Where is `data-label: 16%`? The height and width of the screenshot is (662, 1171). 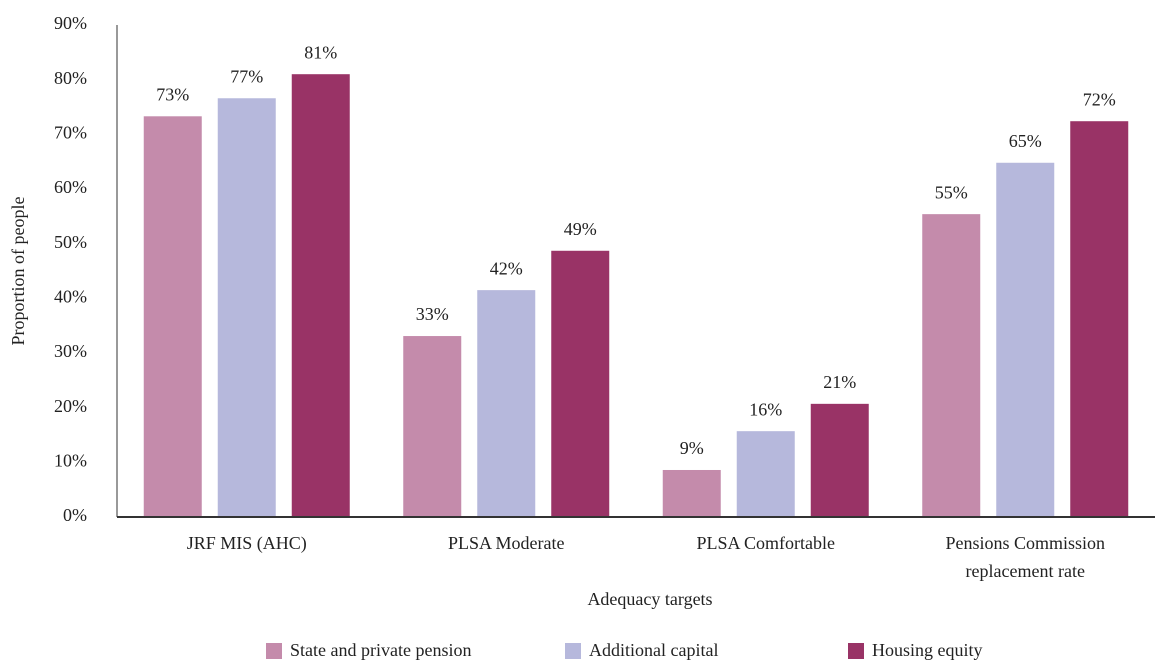
data-label: 16% is located at coordinates (765, 409).